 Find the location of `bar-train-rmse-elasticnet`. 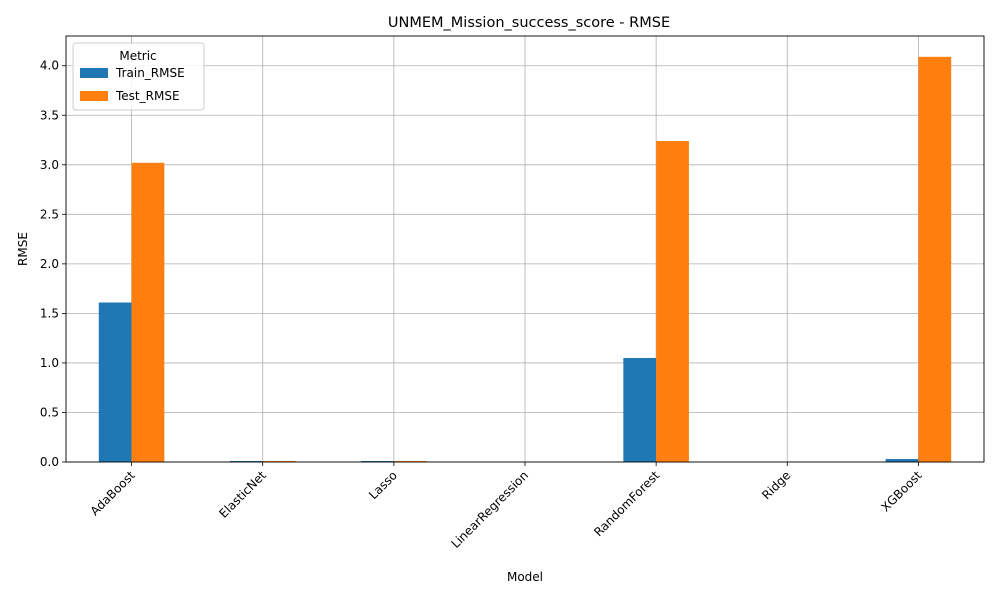

bar-train-rmse-elasticnet is located at coordinates (246, 461).